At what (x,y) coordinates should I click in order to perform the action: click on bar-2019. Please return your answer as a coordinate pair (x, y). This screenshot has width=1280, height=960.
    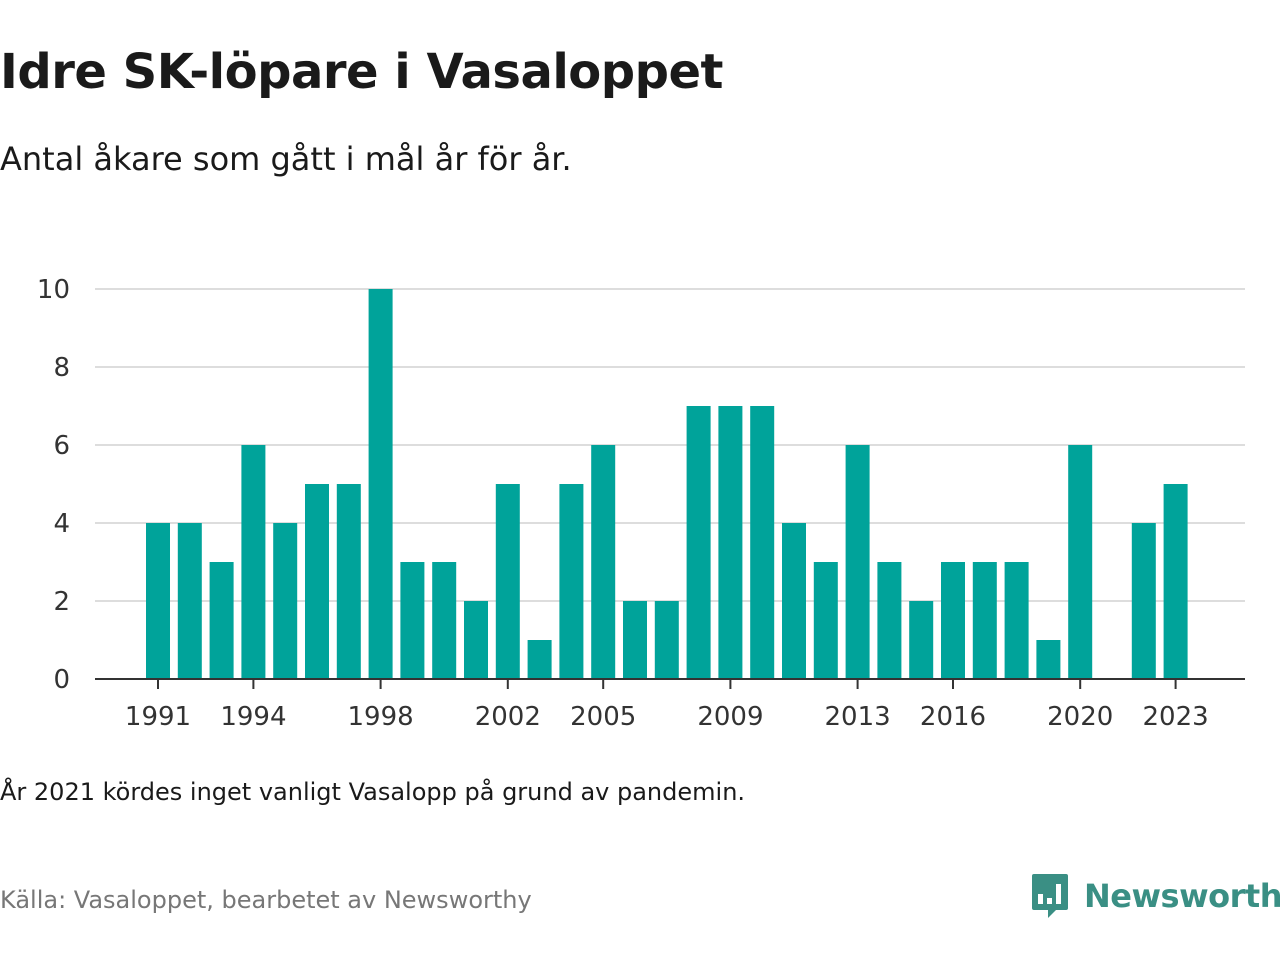
    Looking at the image, I should click on (1048, 659).